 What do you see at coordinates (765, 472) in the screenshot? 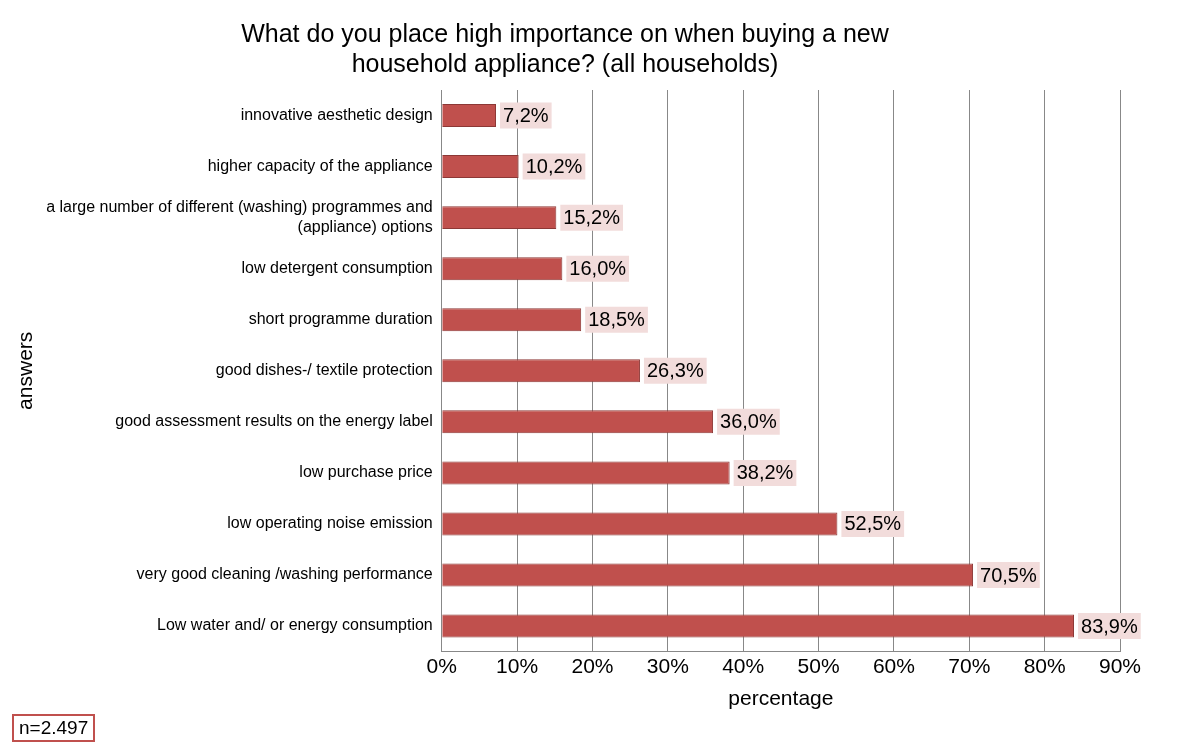
I see `data-label: 38,2%` at bounding box center [765, 472].